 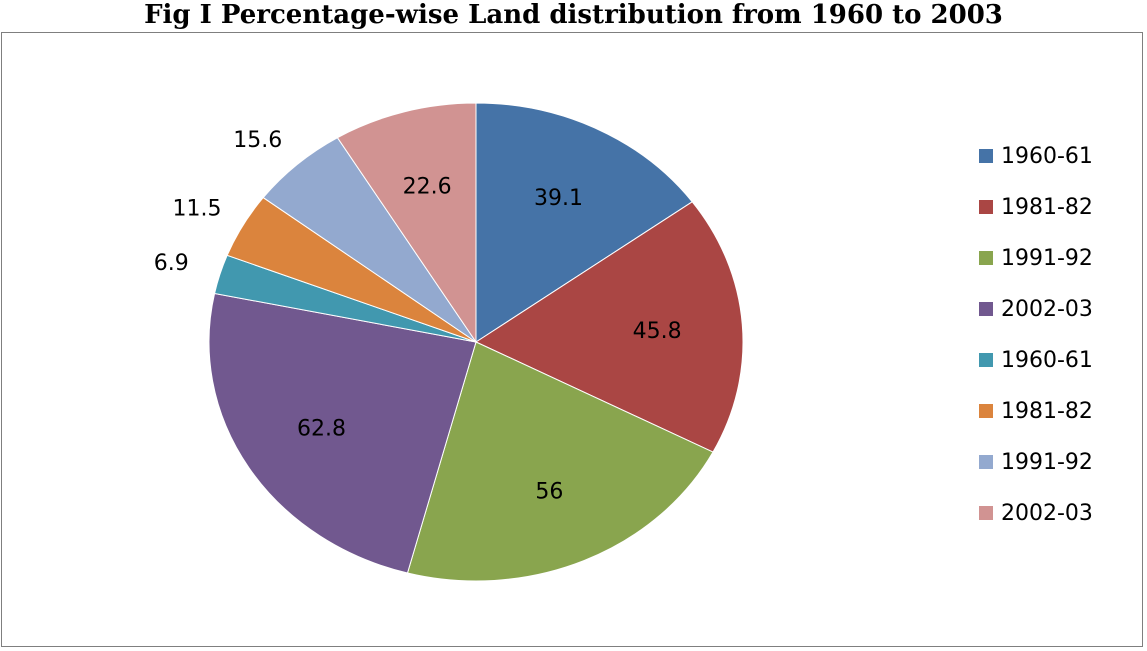 What do you see at coordinates (1047, 309) in the screenshot?
I see `legend-label-4: 2002-03` at bounding box center [1047, 309].